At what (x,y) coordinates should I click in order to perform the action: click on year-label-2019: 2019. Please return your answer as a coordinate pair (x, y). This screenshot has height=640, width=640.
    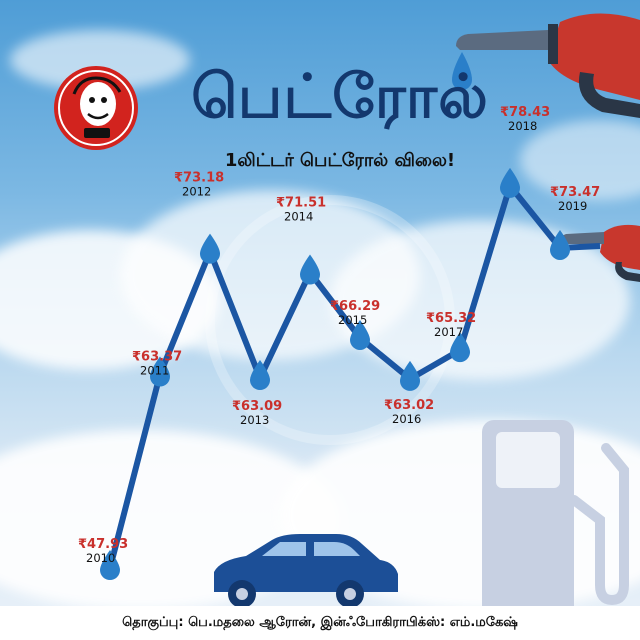
    Looking at the image, I should click on (572, 206).